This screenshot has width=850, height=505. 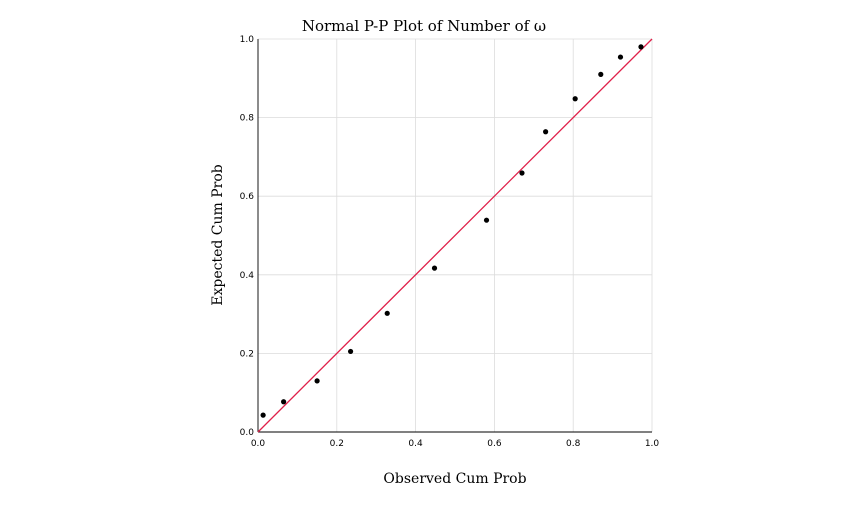 I want to click on y-tick-label: 0.2, so click(x=247, y=354).